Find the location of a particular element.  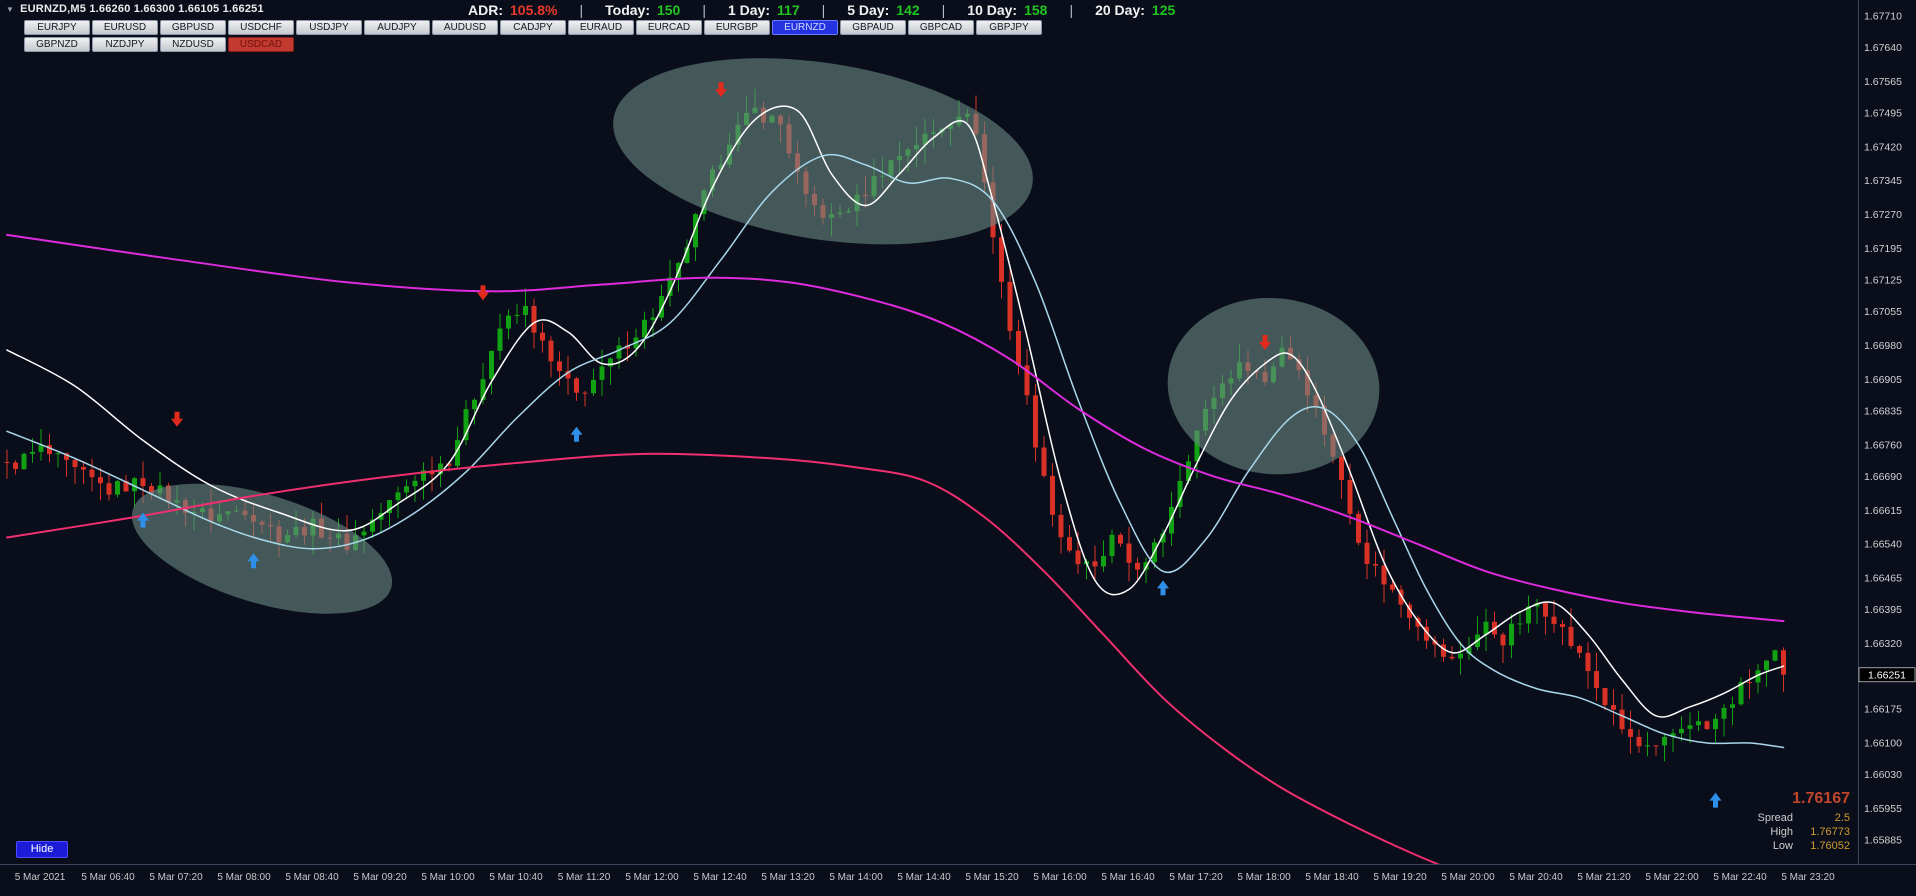

pair-button-eurcad: EURCAD is located at coordinates (669, 27).